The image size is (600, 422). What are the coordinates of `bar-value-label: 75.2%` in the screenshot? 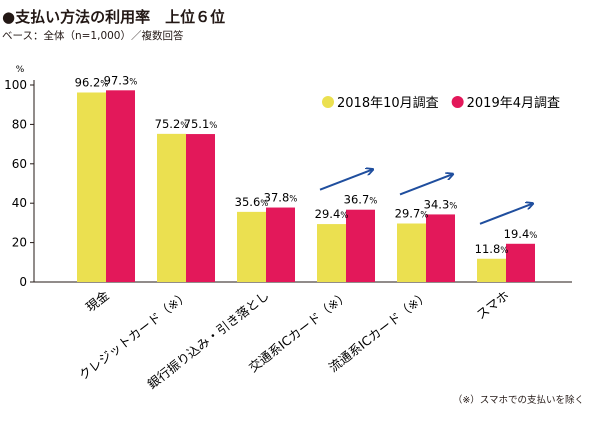 It's located at (172, 124).